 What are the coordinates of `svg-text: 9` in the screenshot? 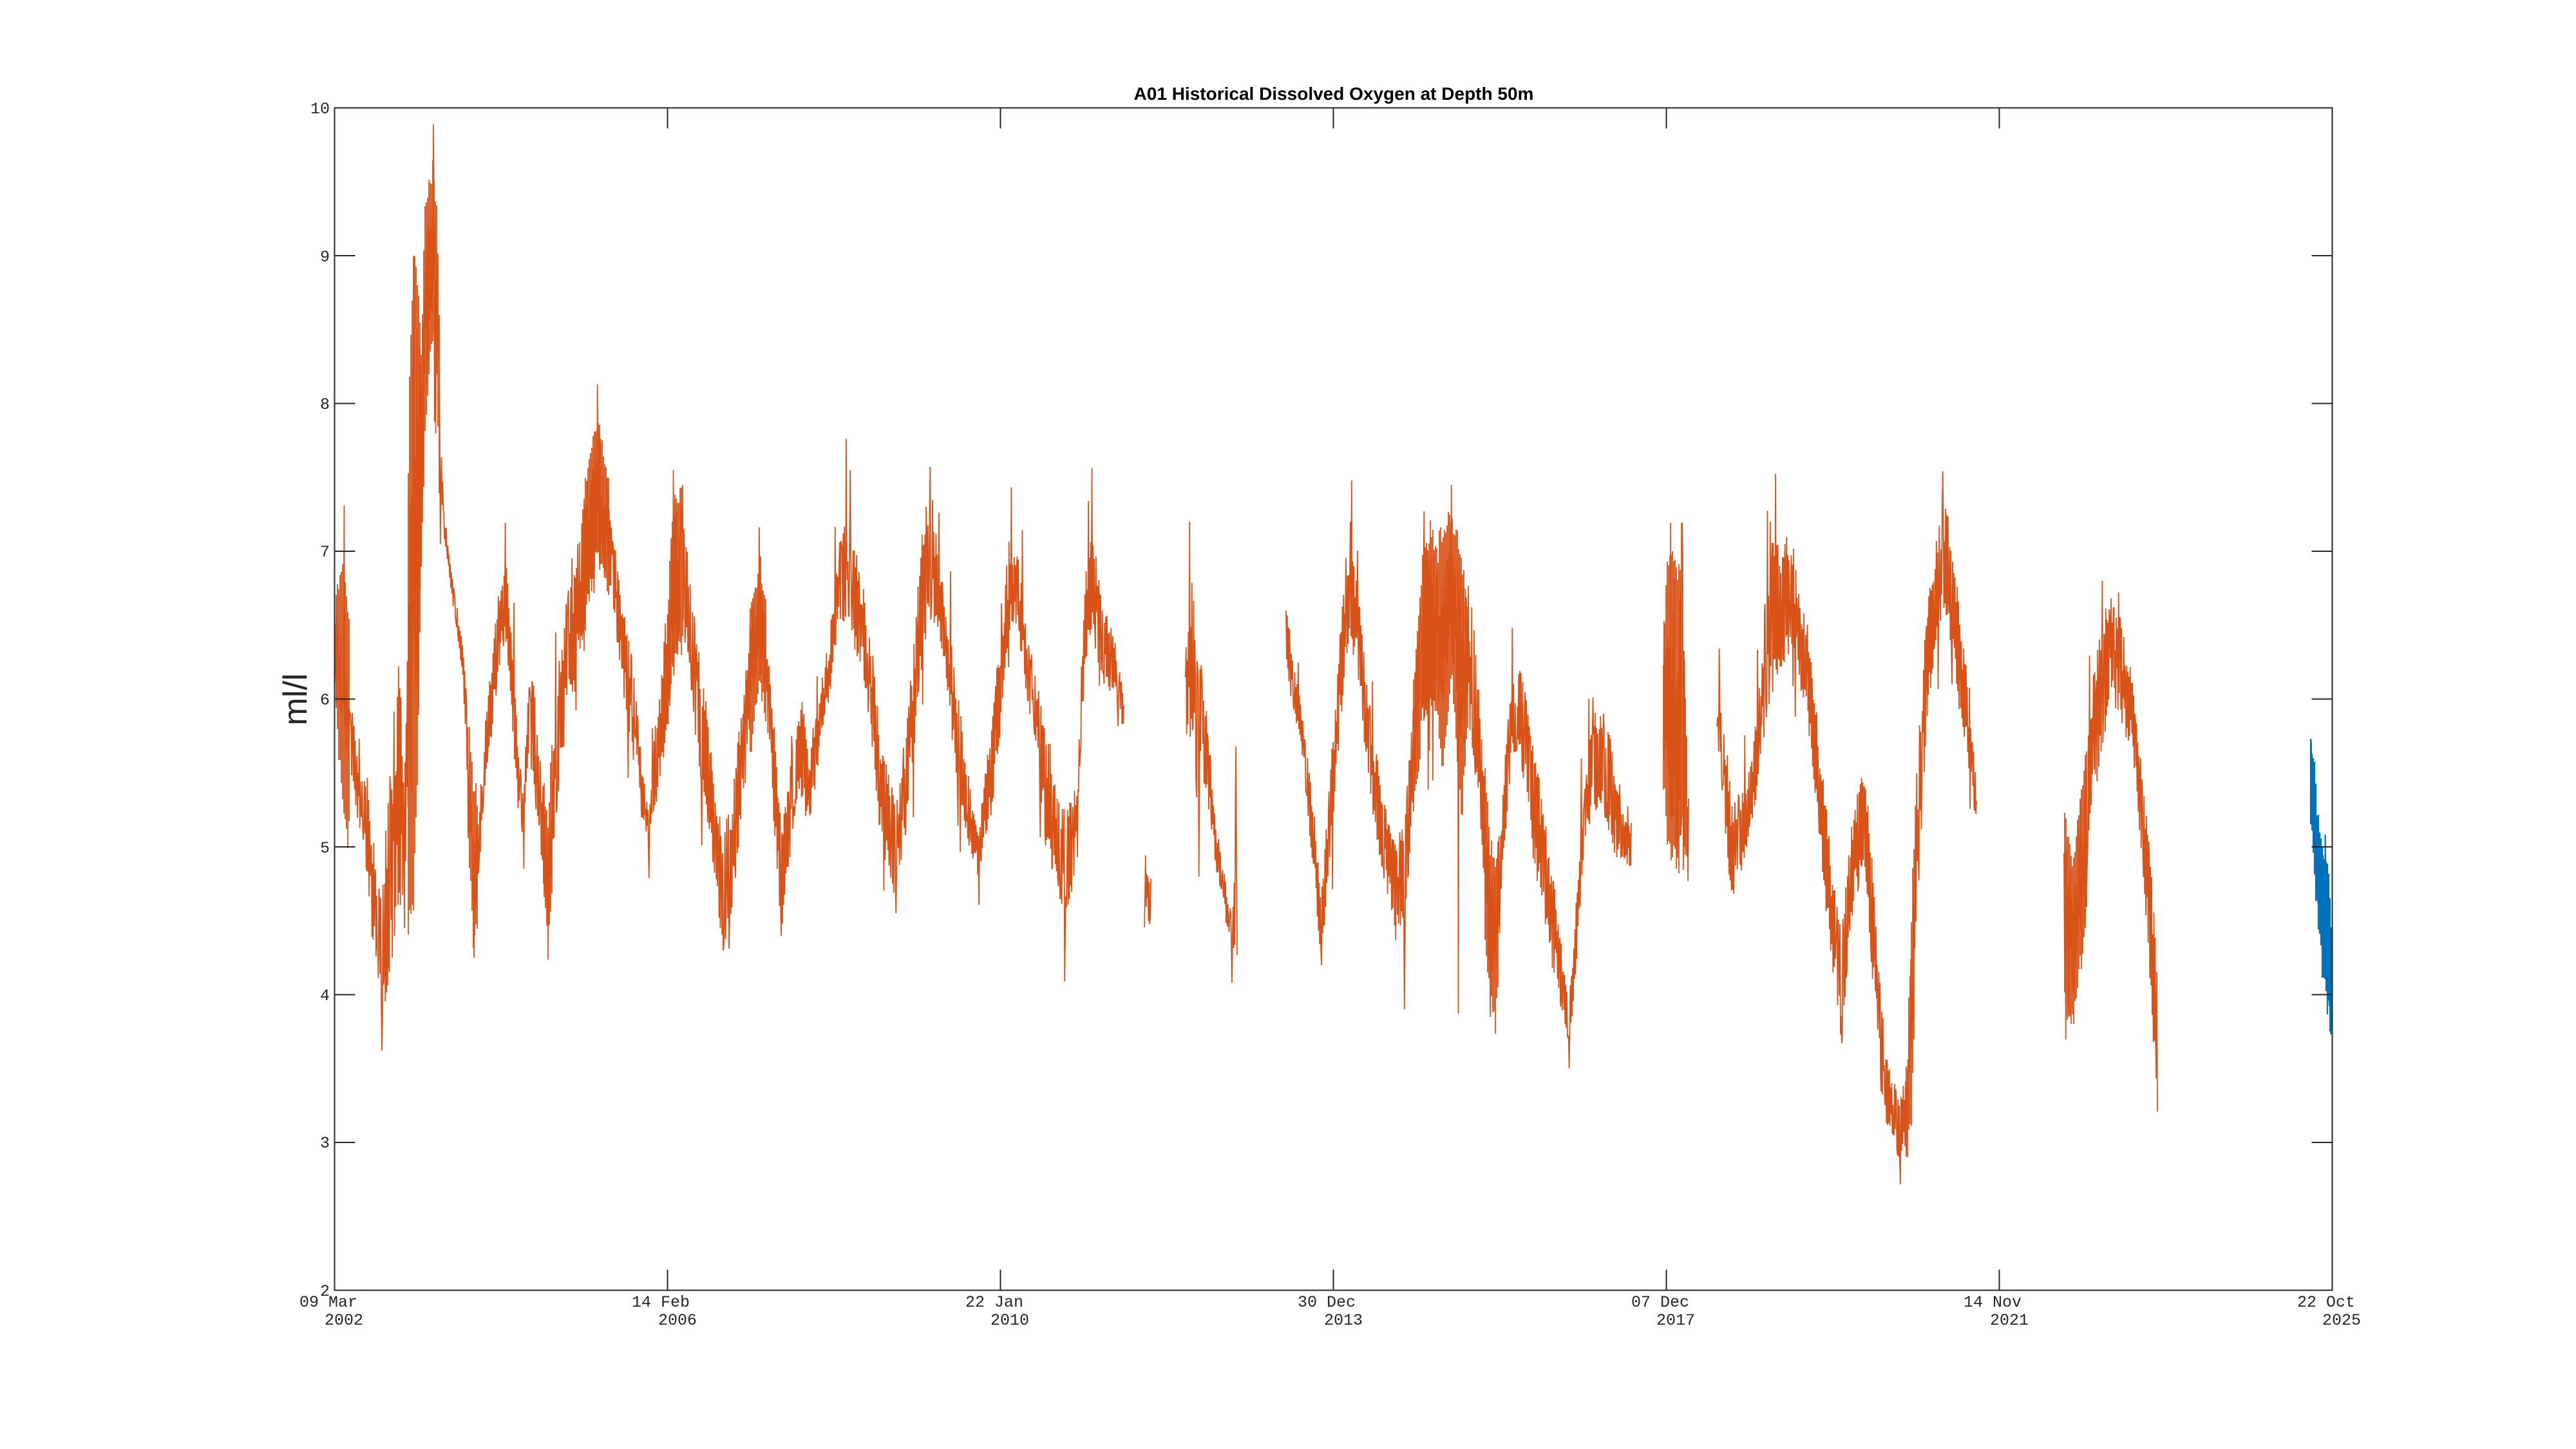 It's located at (325, 257).